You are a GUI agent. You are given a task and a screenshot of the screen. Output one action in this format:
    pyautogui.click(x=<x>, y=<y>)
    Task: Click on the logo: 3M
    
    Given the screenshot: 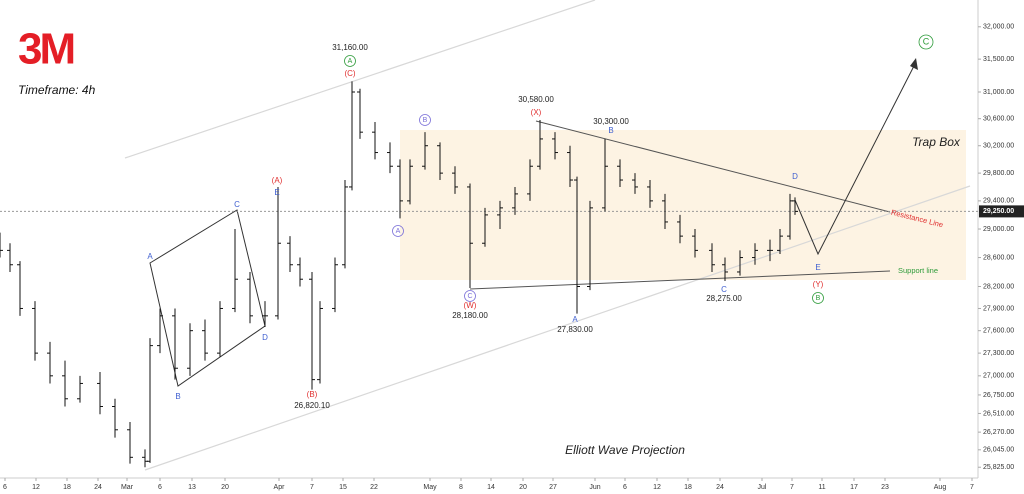 What is the action you would take?
    pyautogui.click(x=45, y=49)
    